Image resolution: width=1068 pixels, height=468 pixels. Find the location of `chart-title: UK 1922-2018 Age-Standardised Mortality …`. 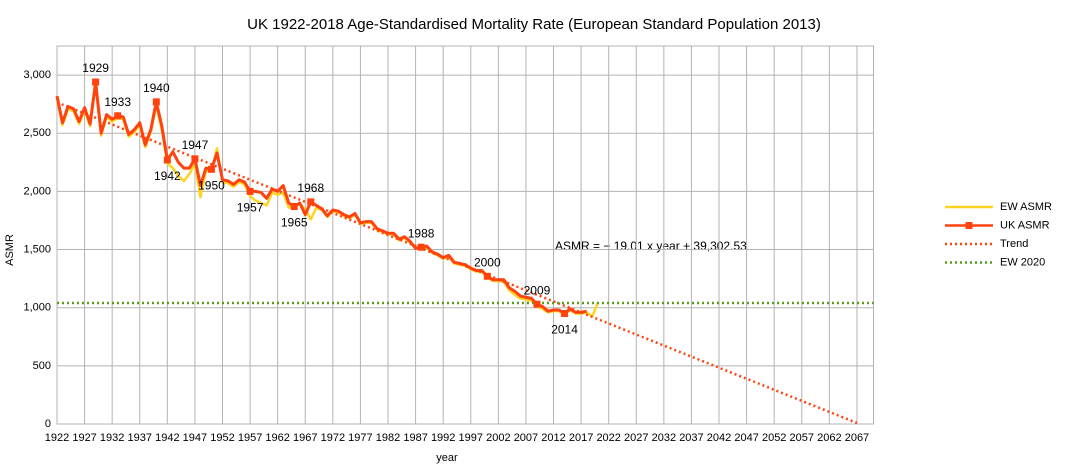

chart-title: UK 1922-2018 Age-Standardised Mortality … is located at coordinates (534, 24).